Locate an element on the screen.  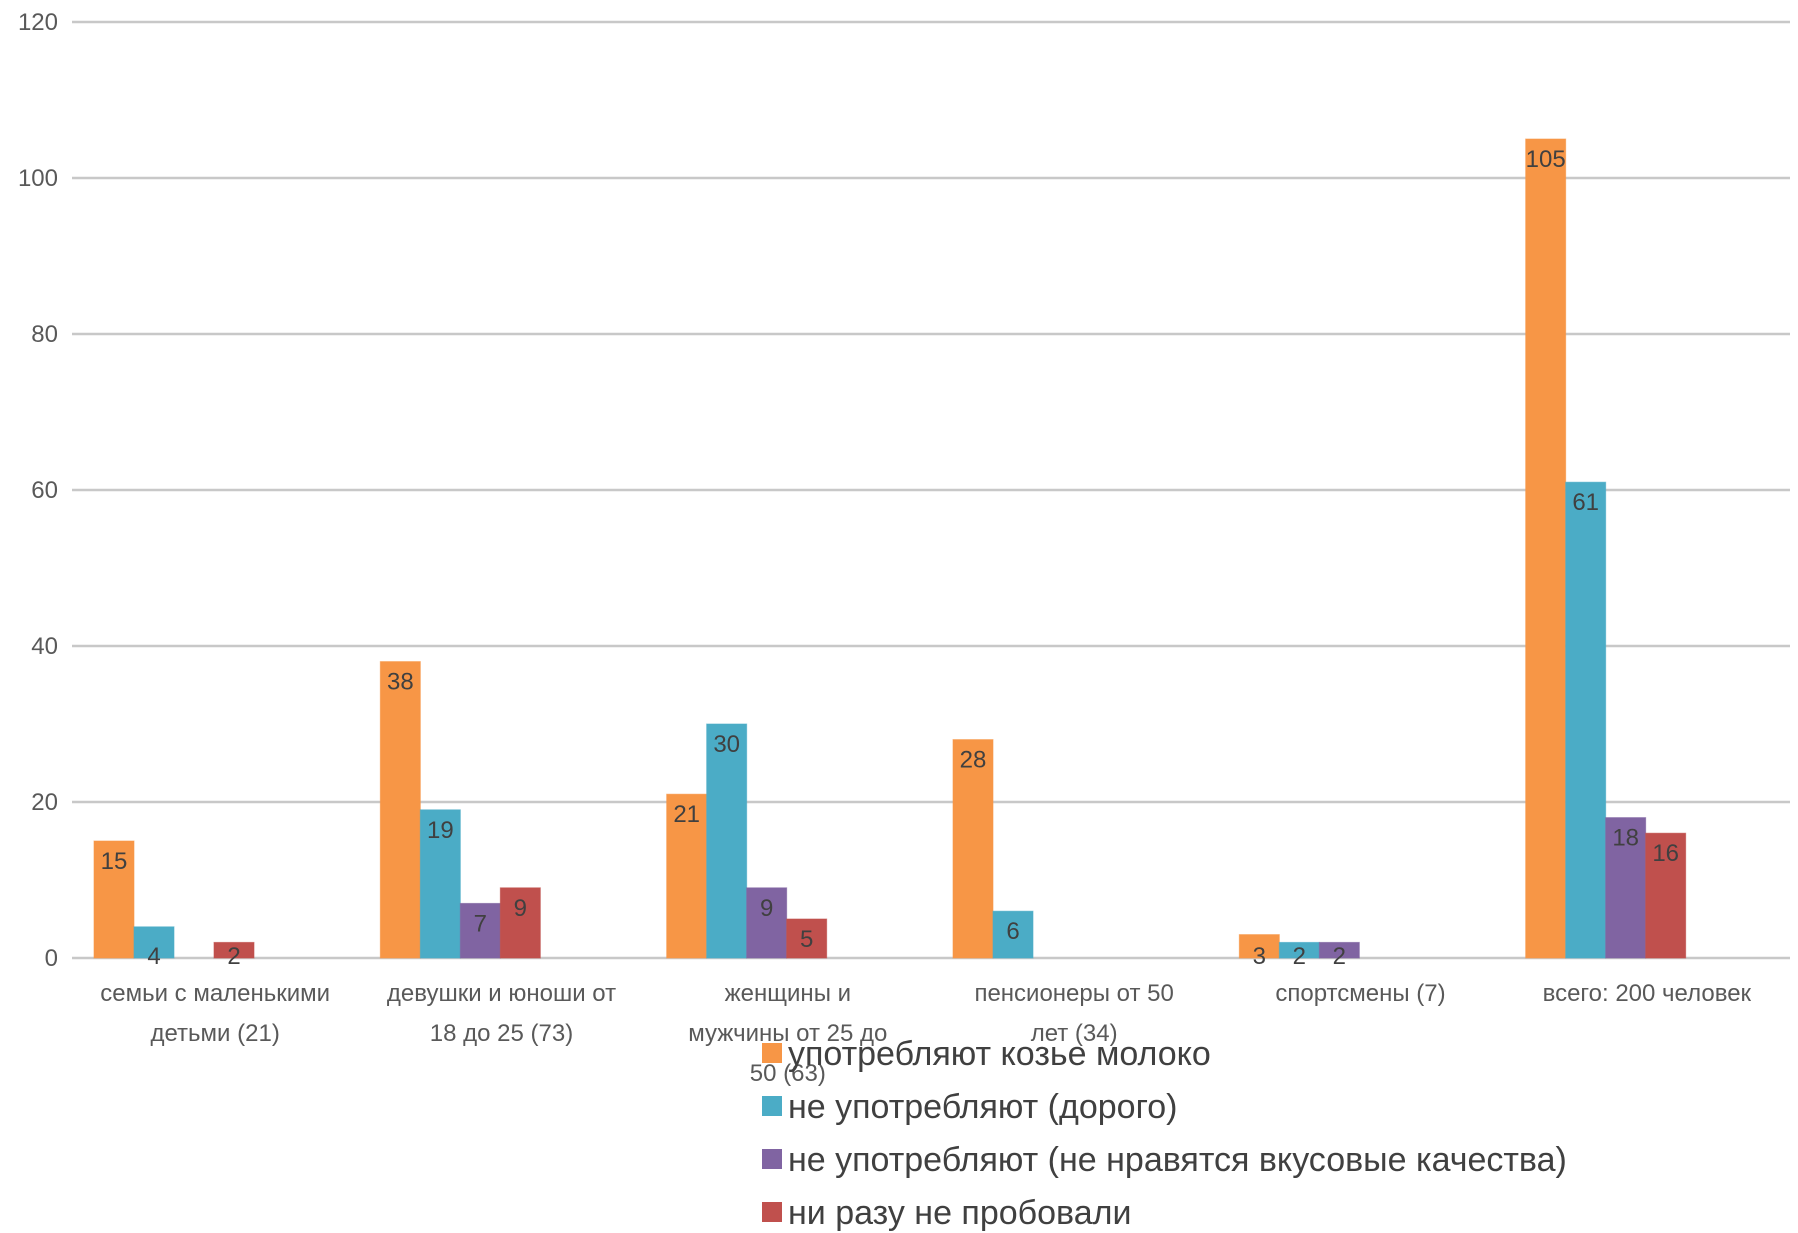
legend-label: не употребляют (дорого) is located at coordinates (982, 1107).